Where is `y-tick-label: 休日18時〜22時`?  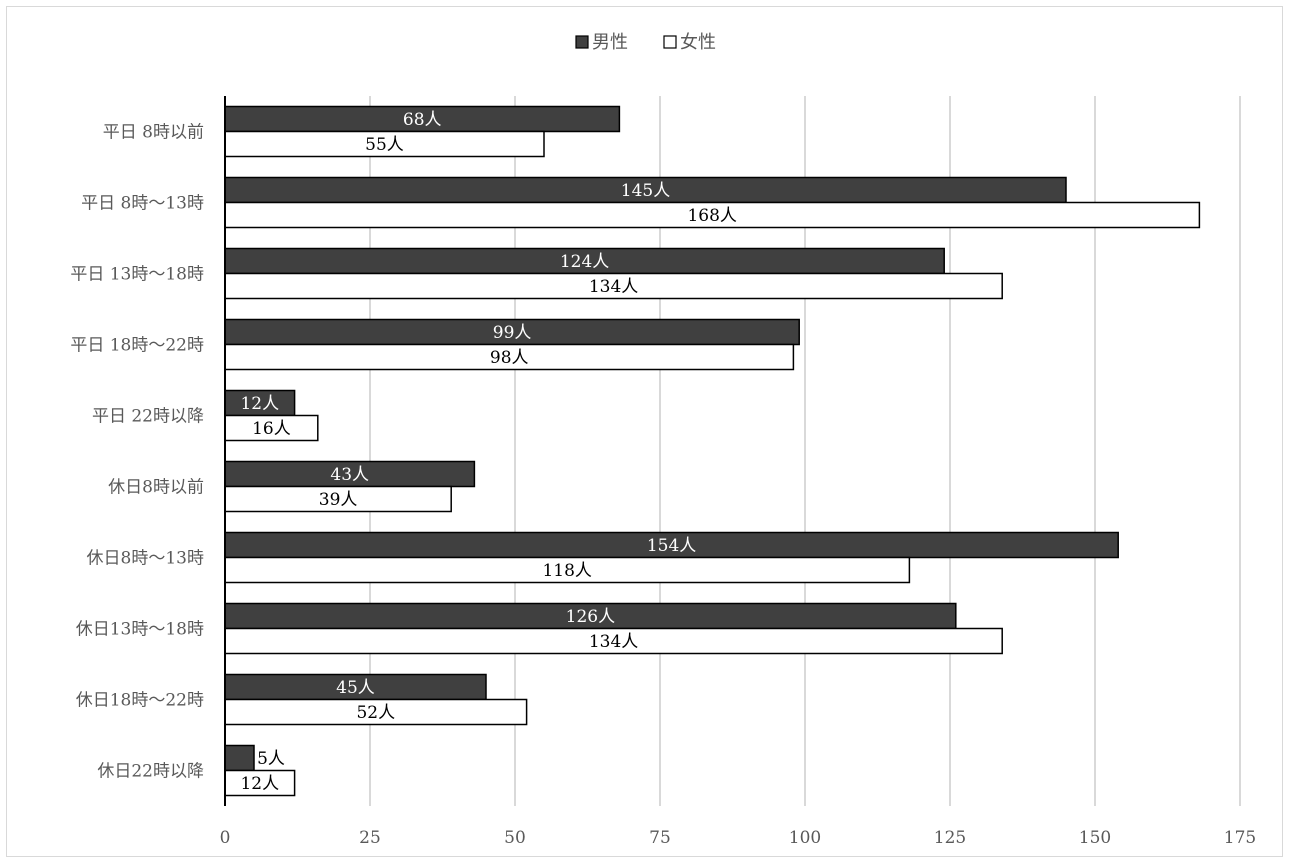
y-tick-label: 休日18時〜22時 is located at coordinates (140, 701).